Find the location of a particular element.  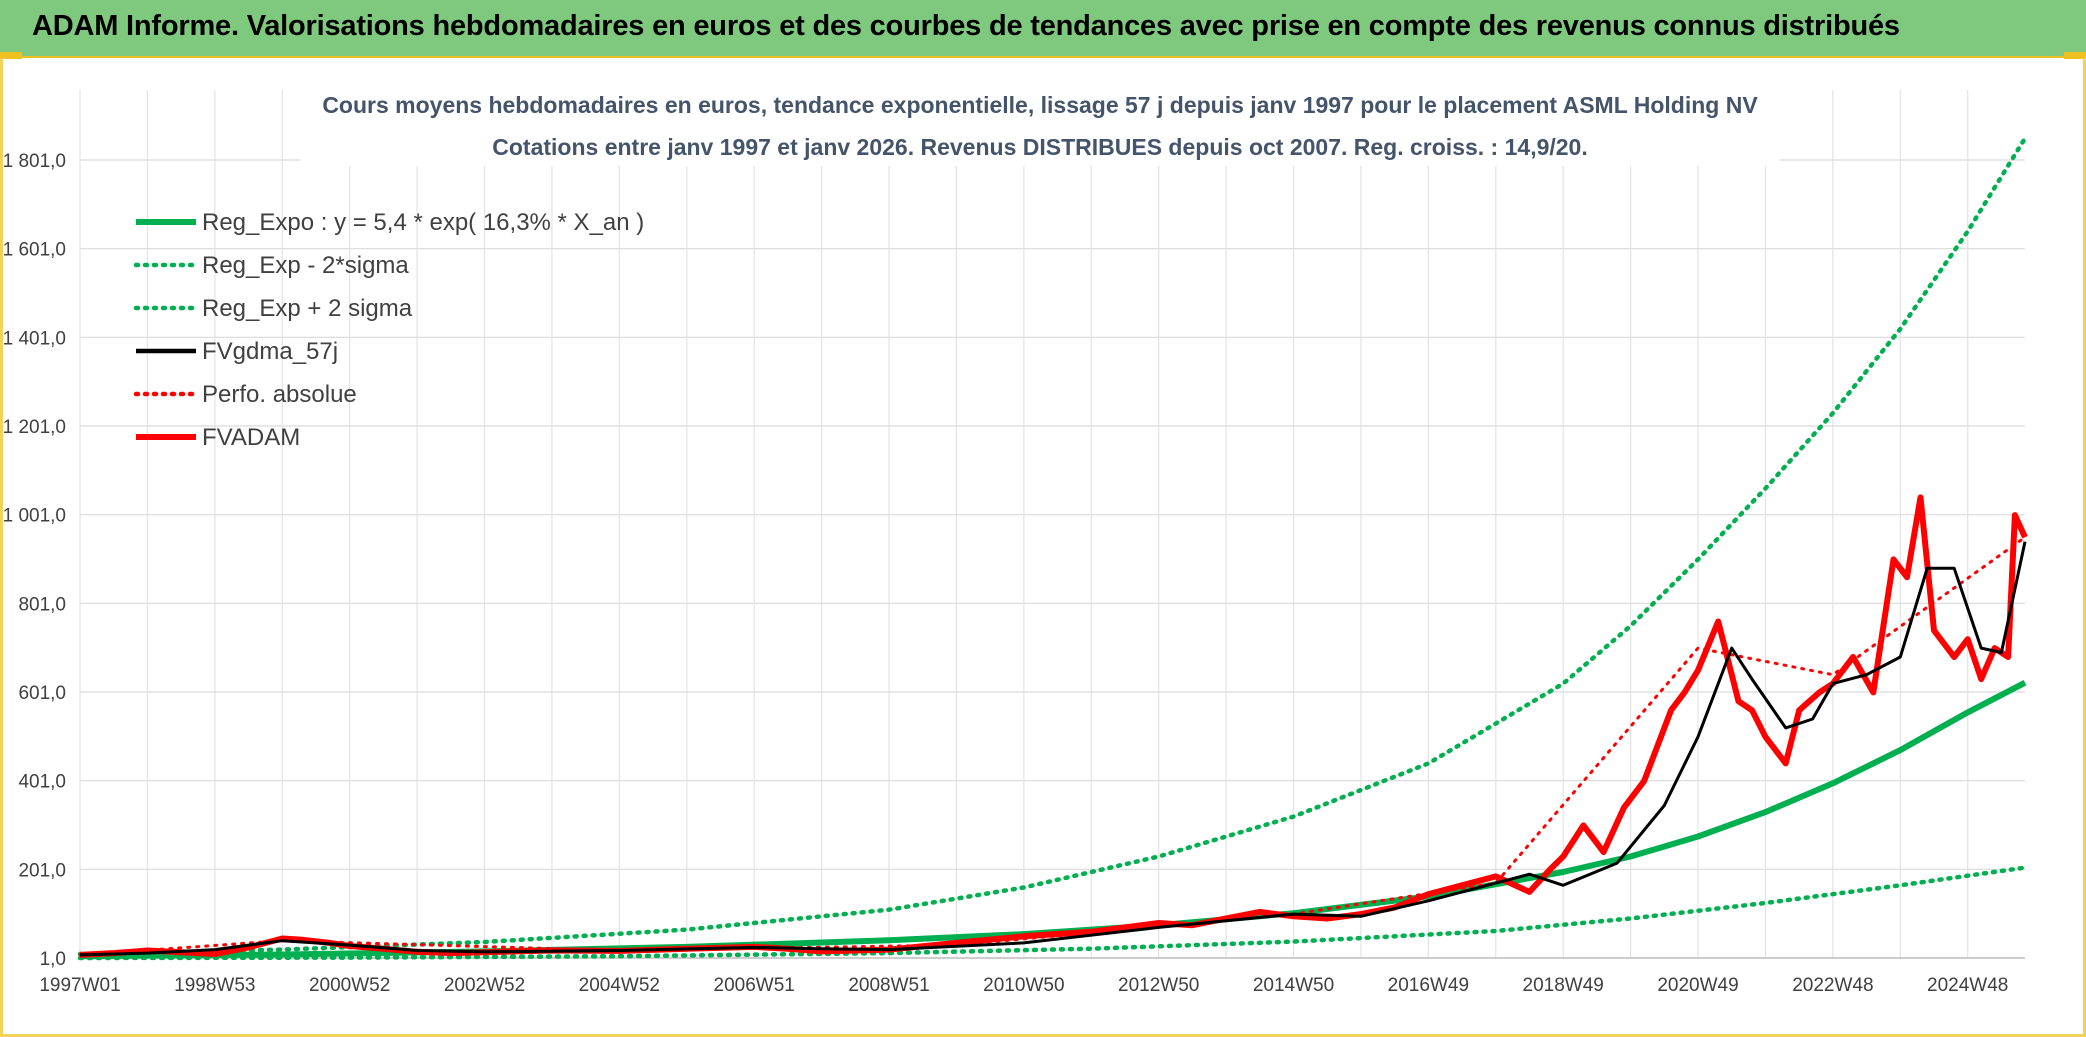

x-tick-label: 2010W50 is located at coordinates (1023, 985).